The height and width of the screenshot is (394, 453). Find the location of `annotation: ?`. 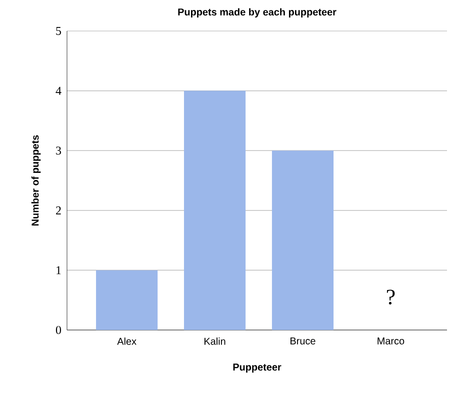

annotation: ? is located at coordinates (390, 297).